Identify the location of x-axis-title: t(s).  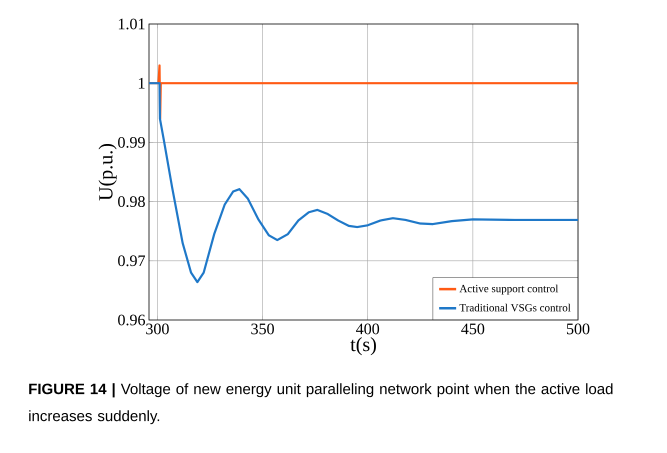
(363, 346).